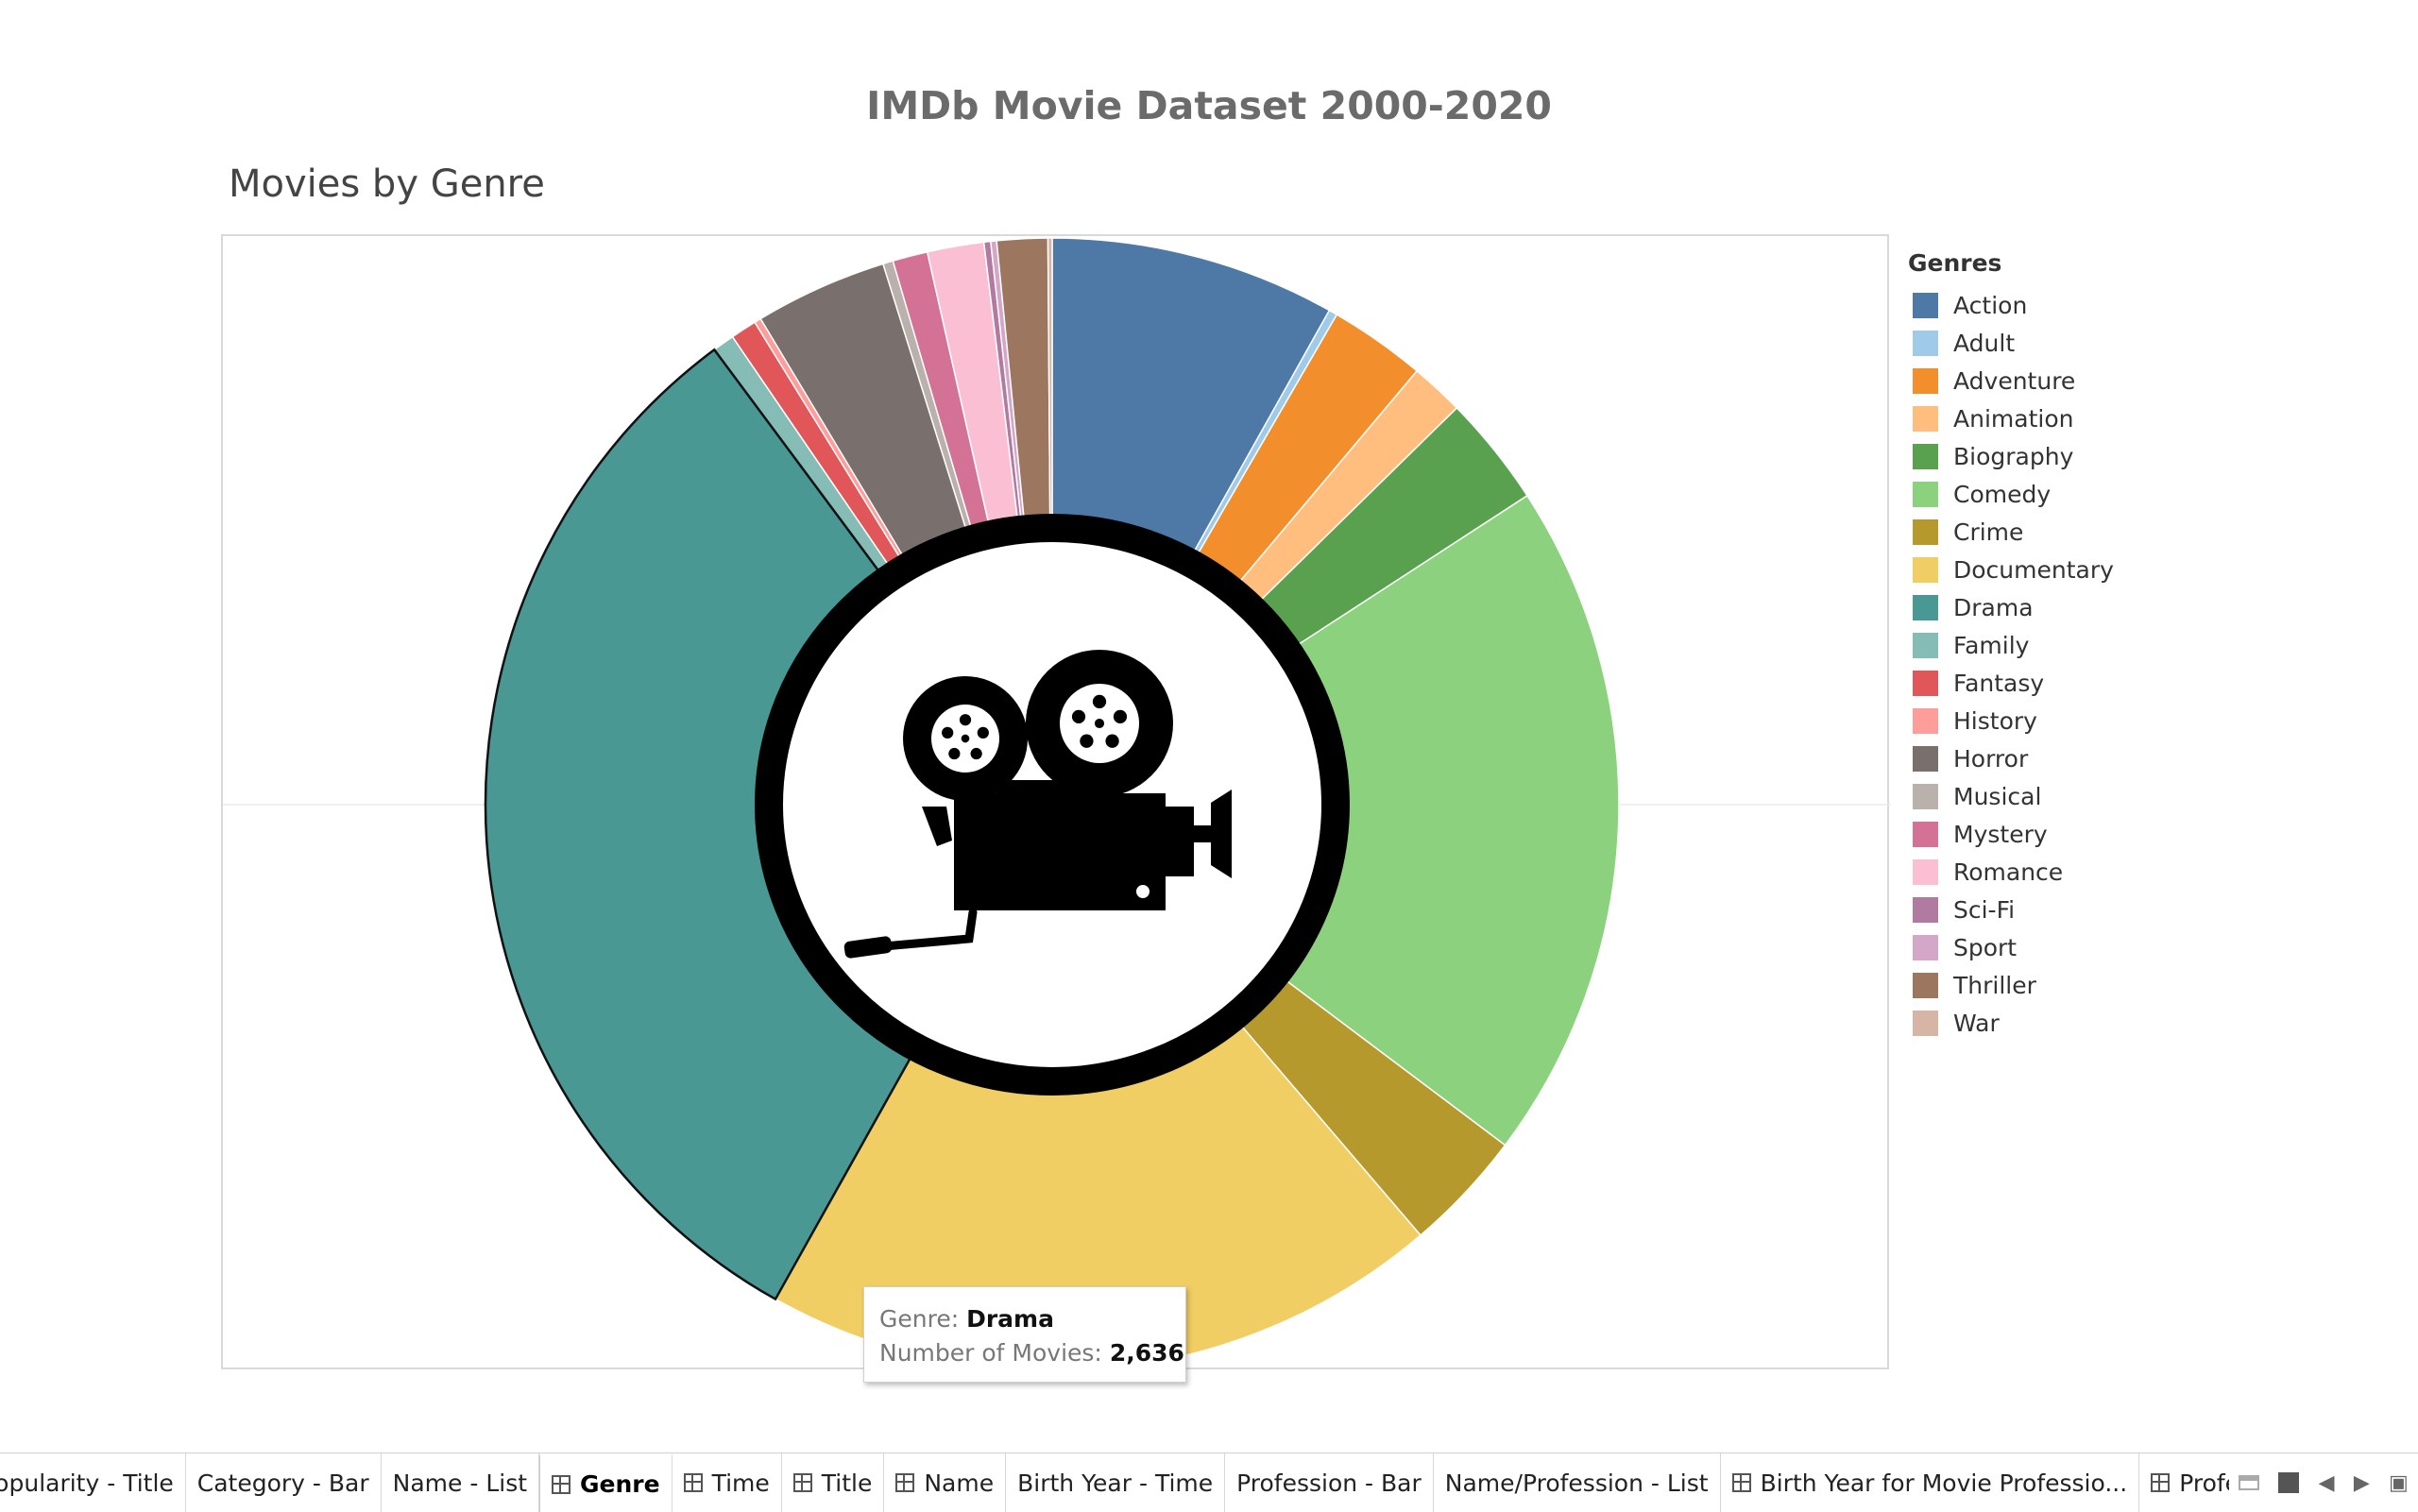  Describe the element at coordinates (2134, 947) in the screenshot. I see `legend-item-sport: Sport` at that location.